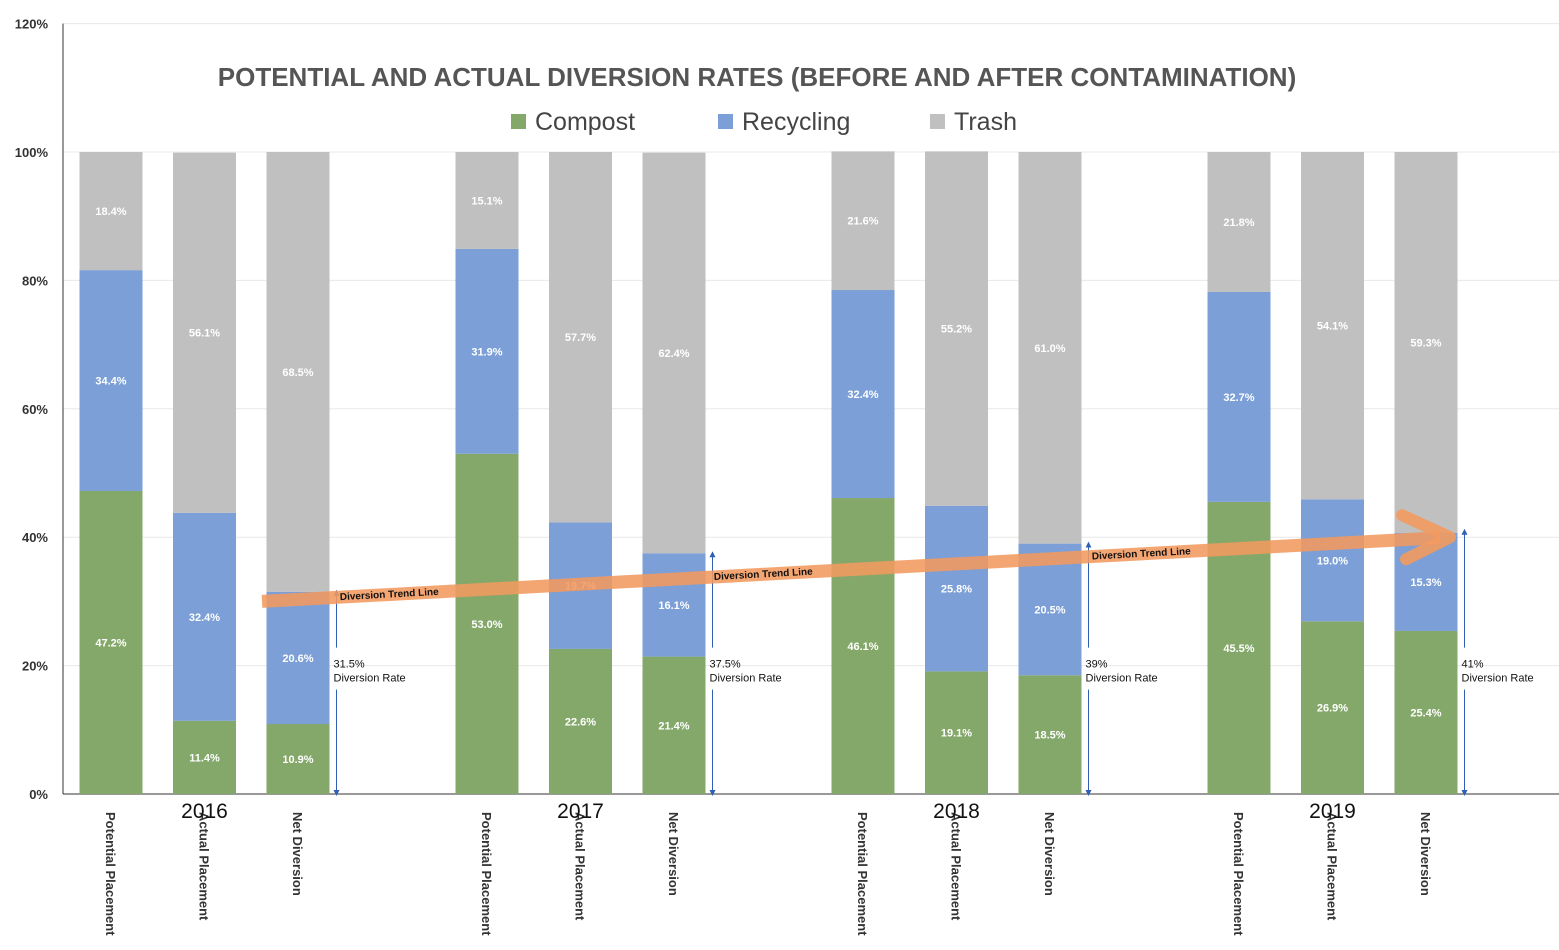 The width and height of the screenshot is (1559, 950). Describe the element at coordinates (204, 811) in the screenshot. I see `year-label: 2016` at that location.